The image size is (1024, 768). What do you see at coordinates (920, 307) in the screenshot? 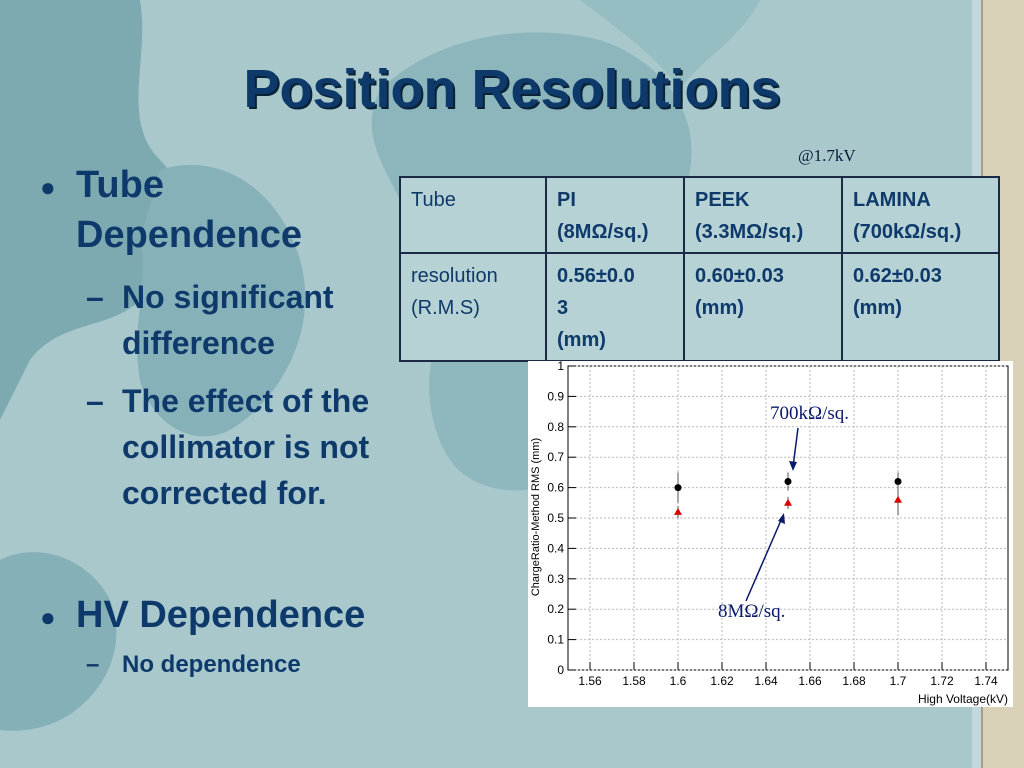
I see `table-cell: 0.62±0.03 (mm)` at bounding box center [920, 307].